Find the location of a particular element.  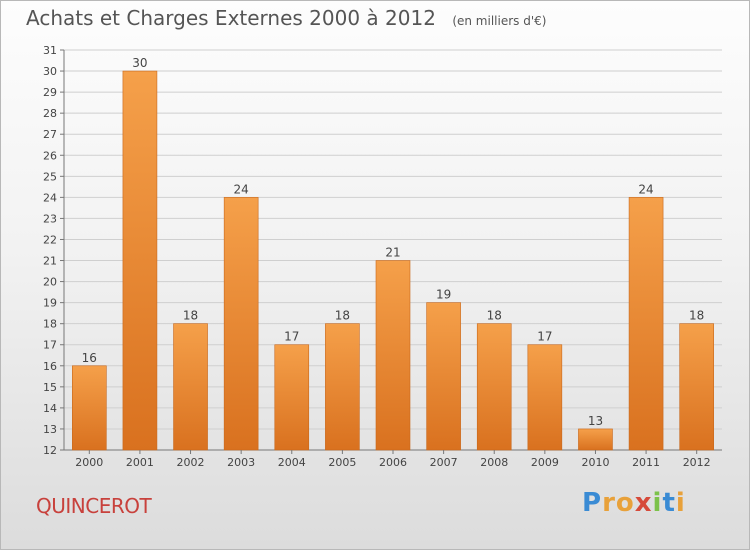

logo-letter: t is located at coordinates (669, 503).